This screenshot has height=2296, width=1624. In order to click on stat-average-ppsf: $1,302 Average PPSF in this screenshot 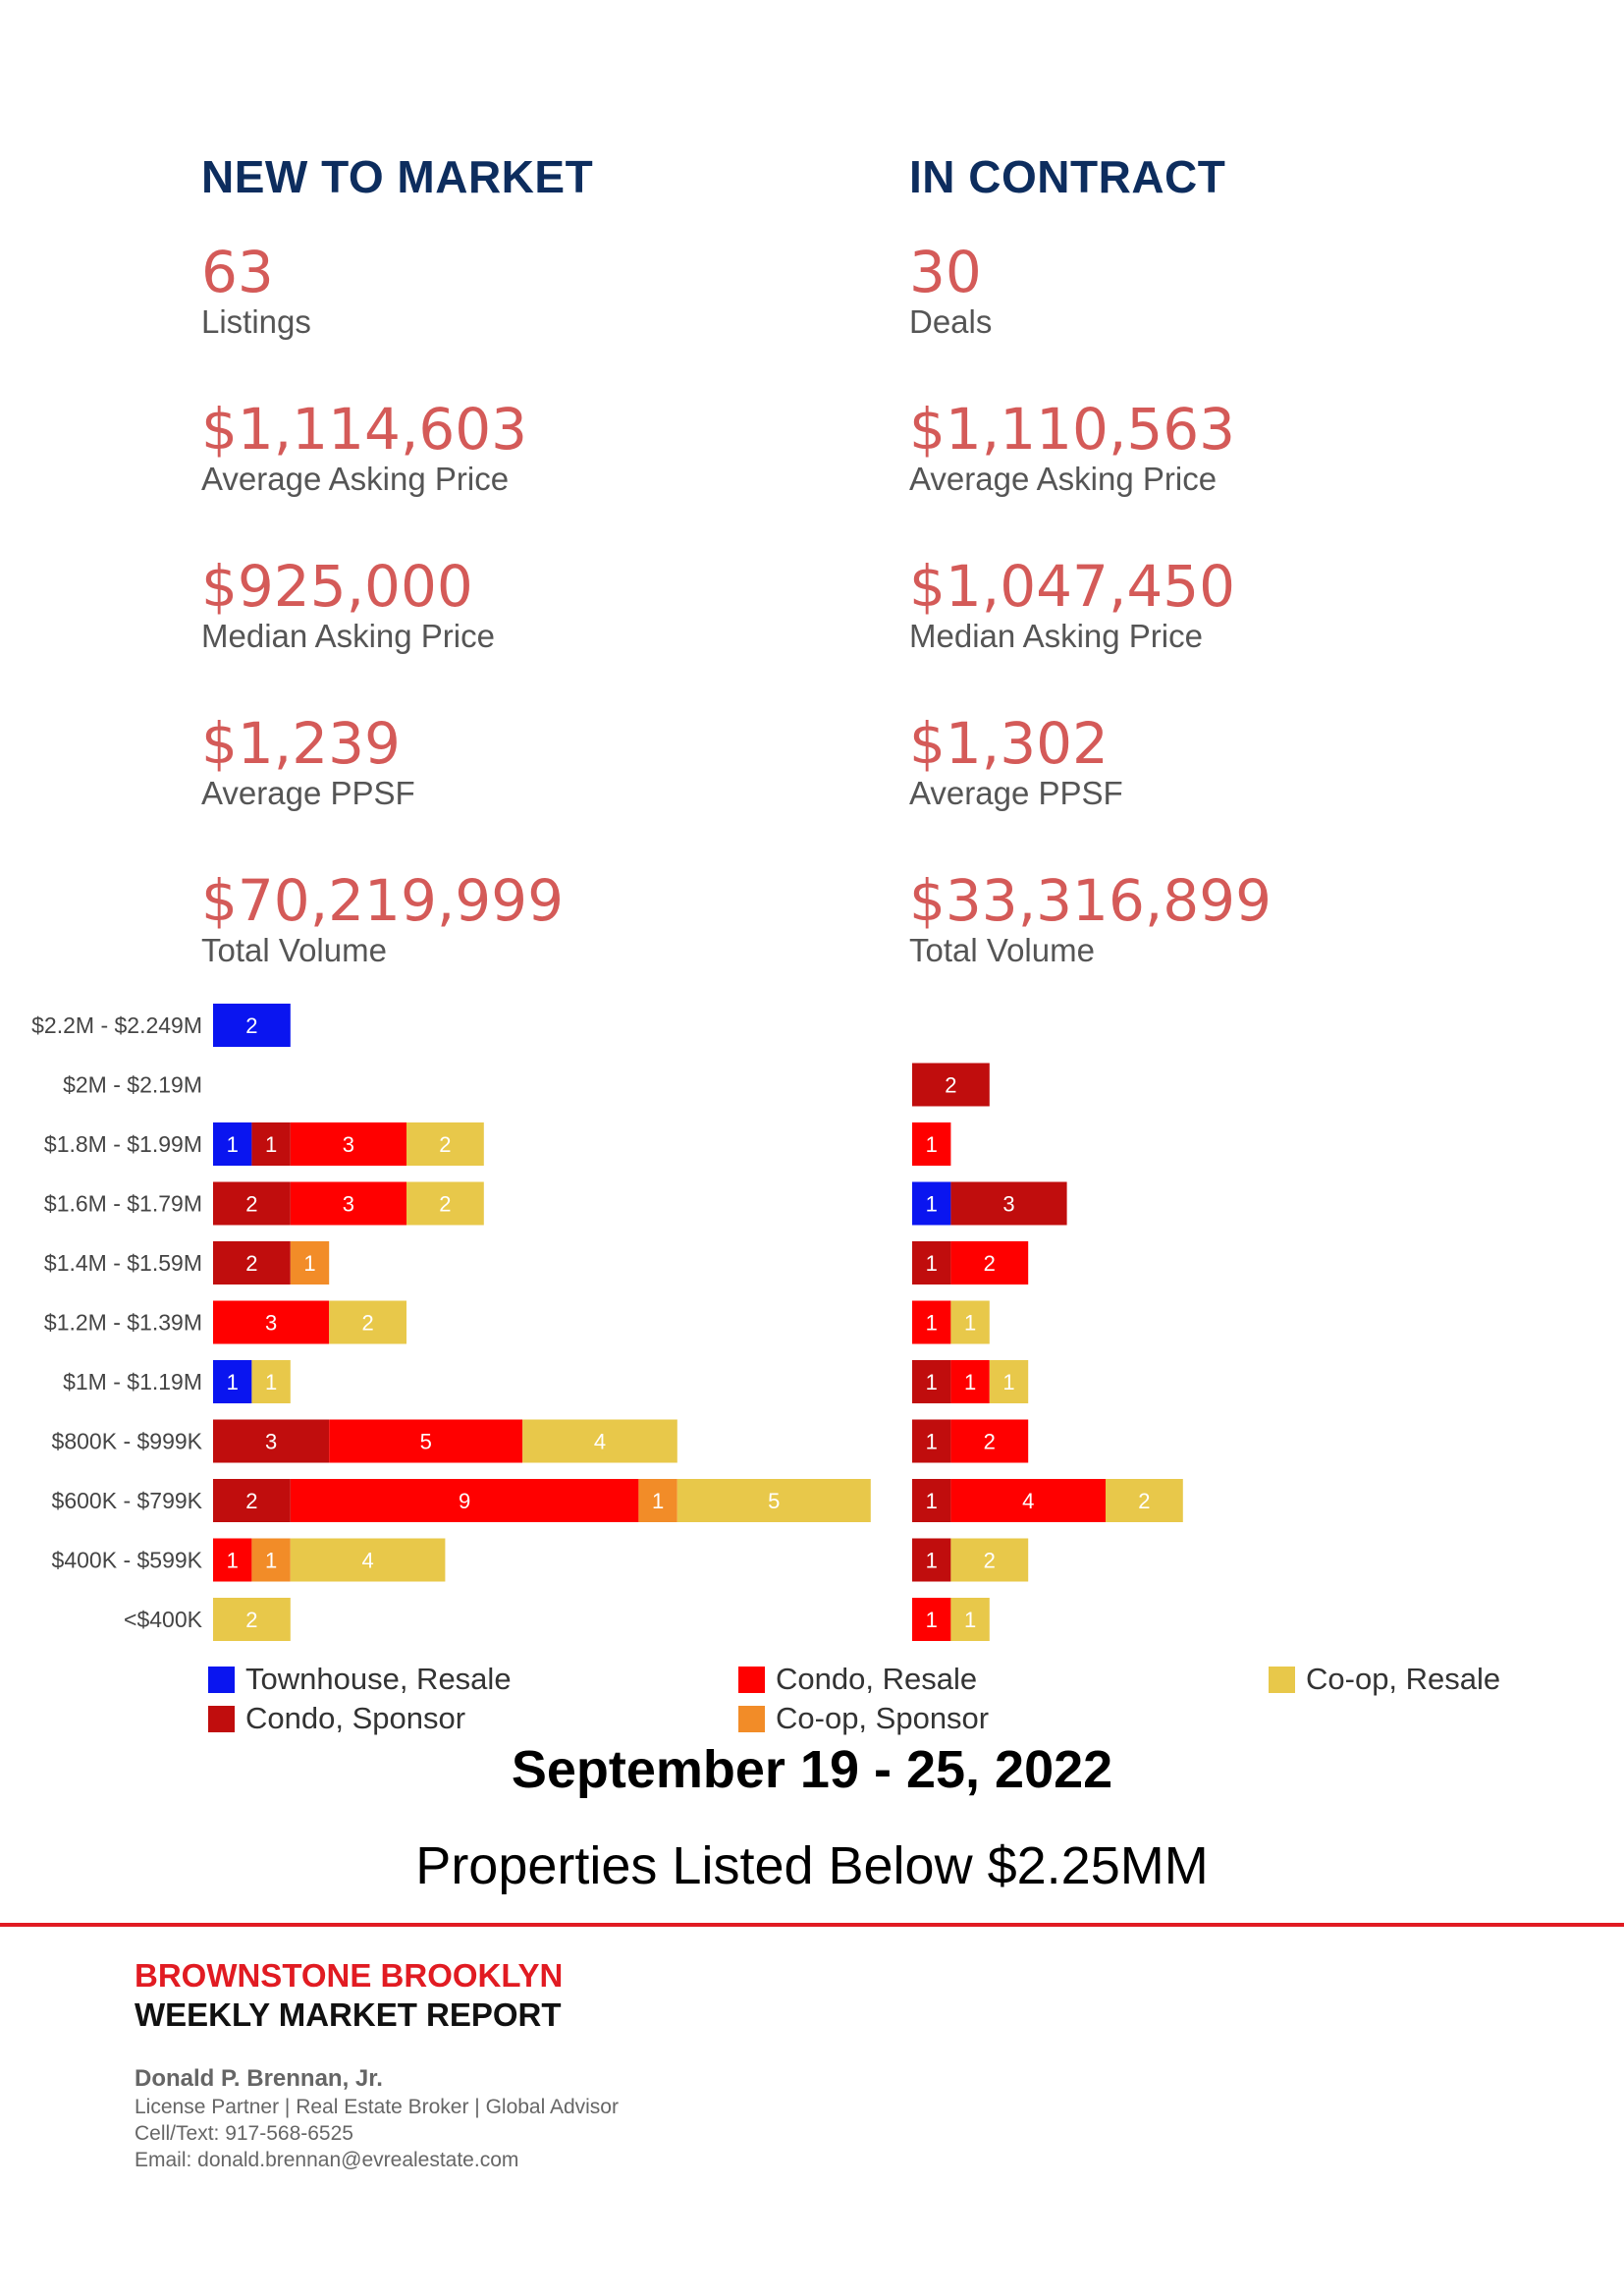, I will do `click(1203, 761)`.